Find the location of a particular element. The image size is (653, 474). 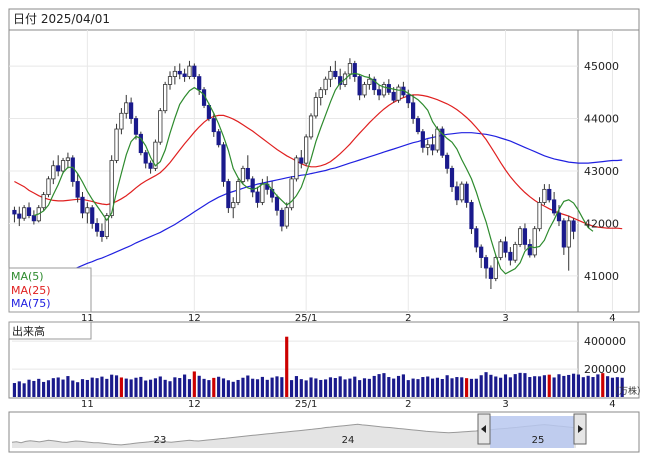

navigator-right-handle is located at coordinates (580, 429).